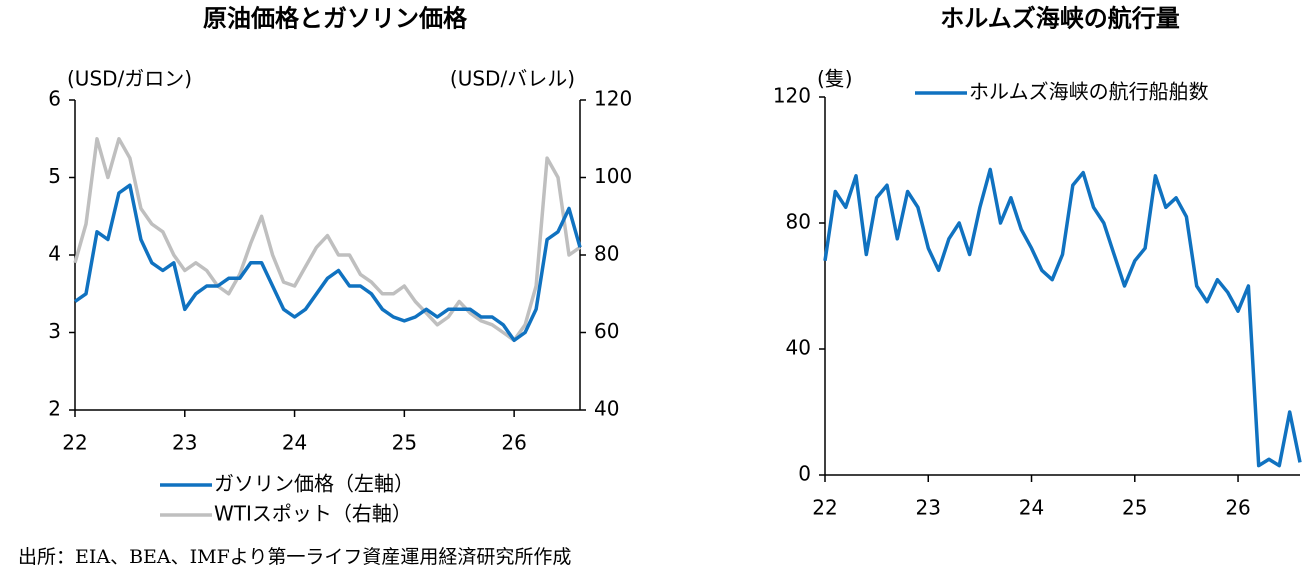 The width and height of the screenshot is (1316, 583). What do you see at coordinates (314, 484) in the screenshot?
I see `legend-label: ガソリン価格（左軸）` at bounding box center [314, 484].